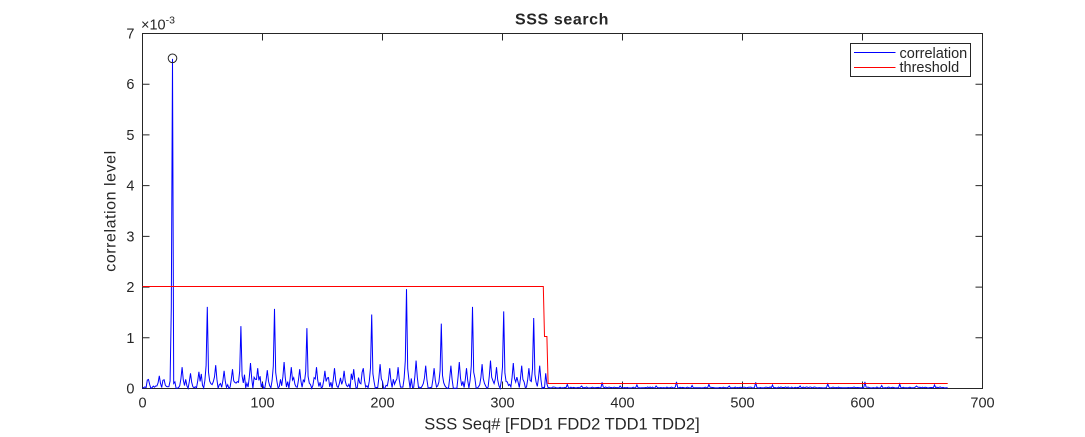 This screenshot has height=437, width=1085. I want to click on svg-text: 200, so click(382, 404).